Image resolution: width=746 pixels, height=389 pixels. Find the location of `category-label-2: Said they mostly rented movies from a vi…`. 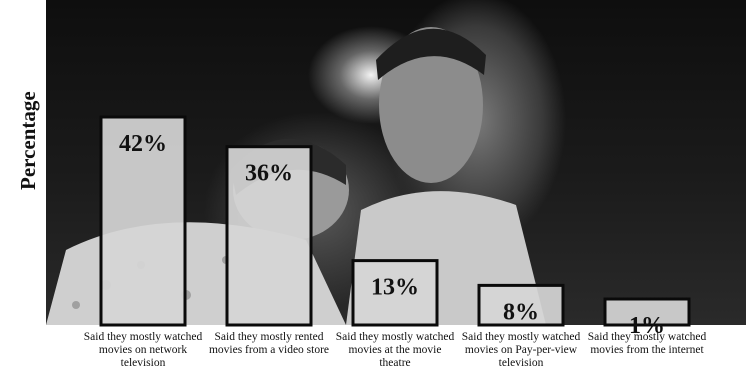

category-label-2: Said they mostly rented movies from a vi… is located at coordinates (269, 343).